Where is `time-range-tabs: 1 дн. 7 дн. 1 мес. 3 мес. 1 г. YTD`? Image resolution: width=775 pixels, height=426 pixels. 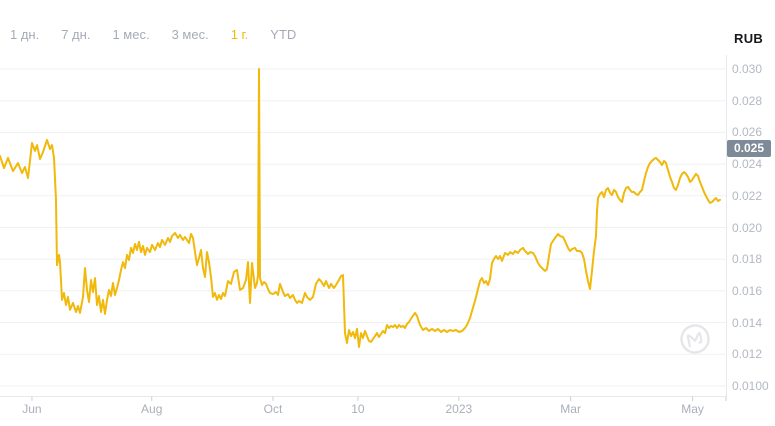 time-range-tabs: 1 дн. 7 дн. 1 мес. 3 мес. 1 г. YTD is located at coordinates (153, 34).